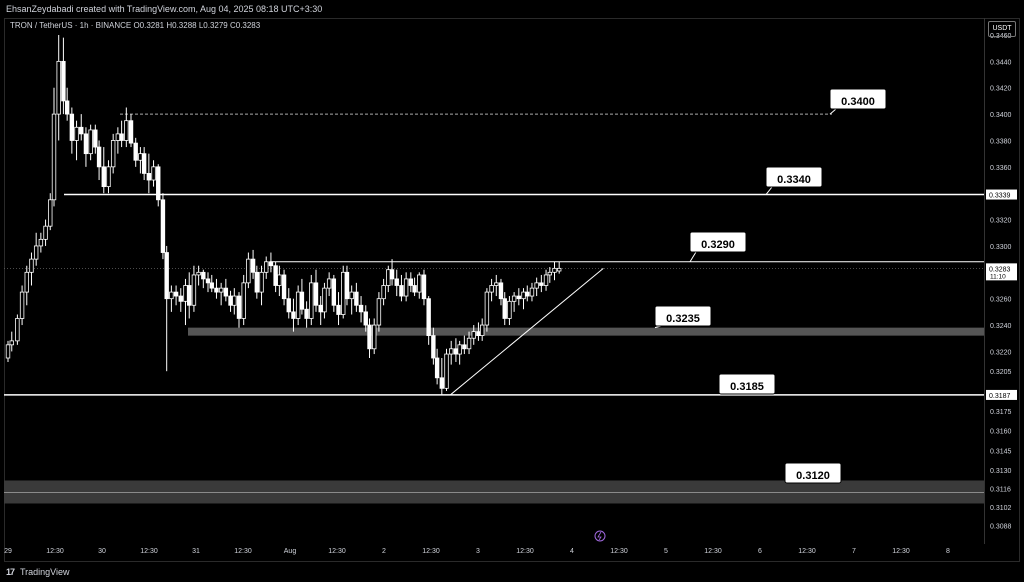 Image resolution: width=1024 pixels, height=582 pixels. I want to click on annotation-pointer-0.3400, so click(833, 111).